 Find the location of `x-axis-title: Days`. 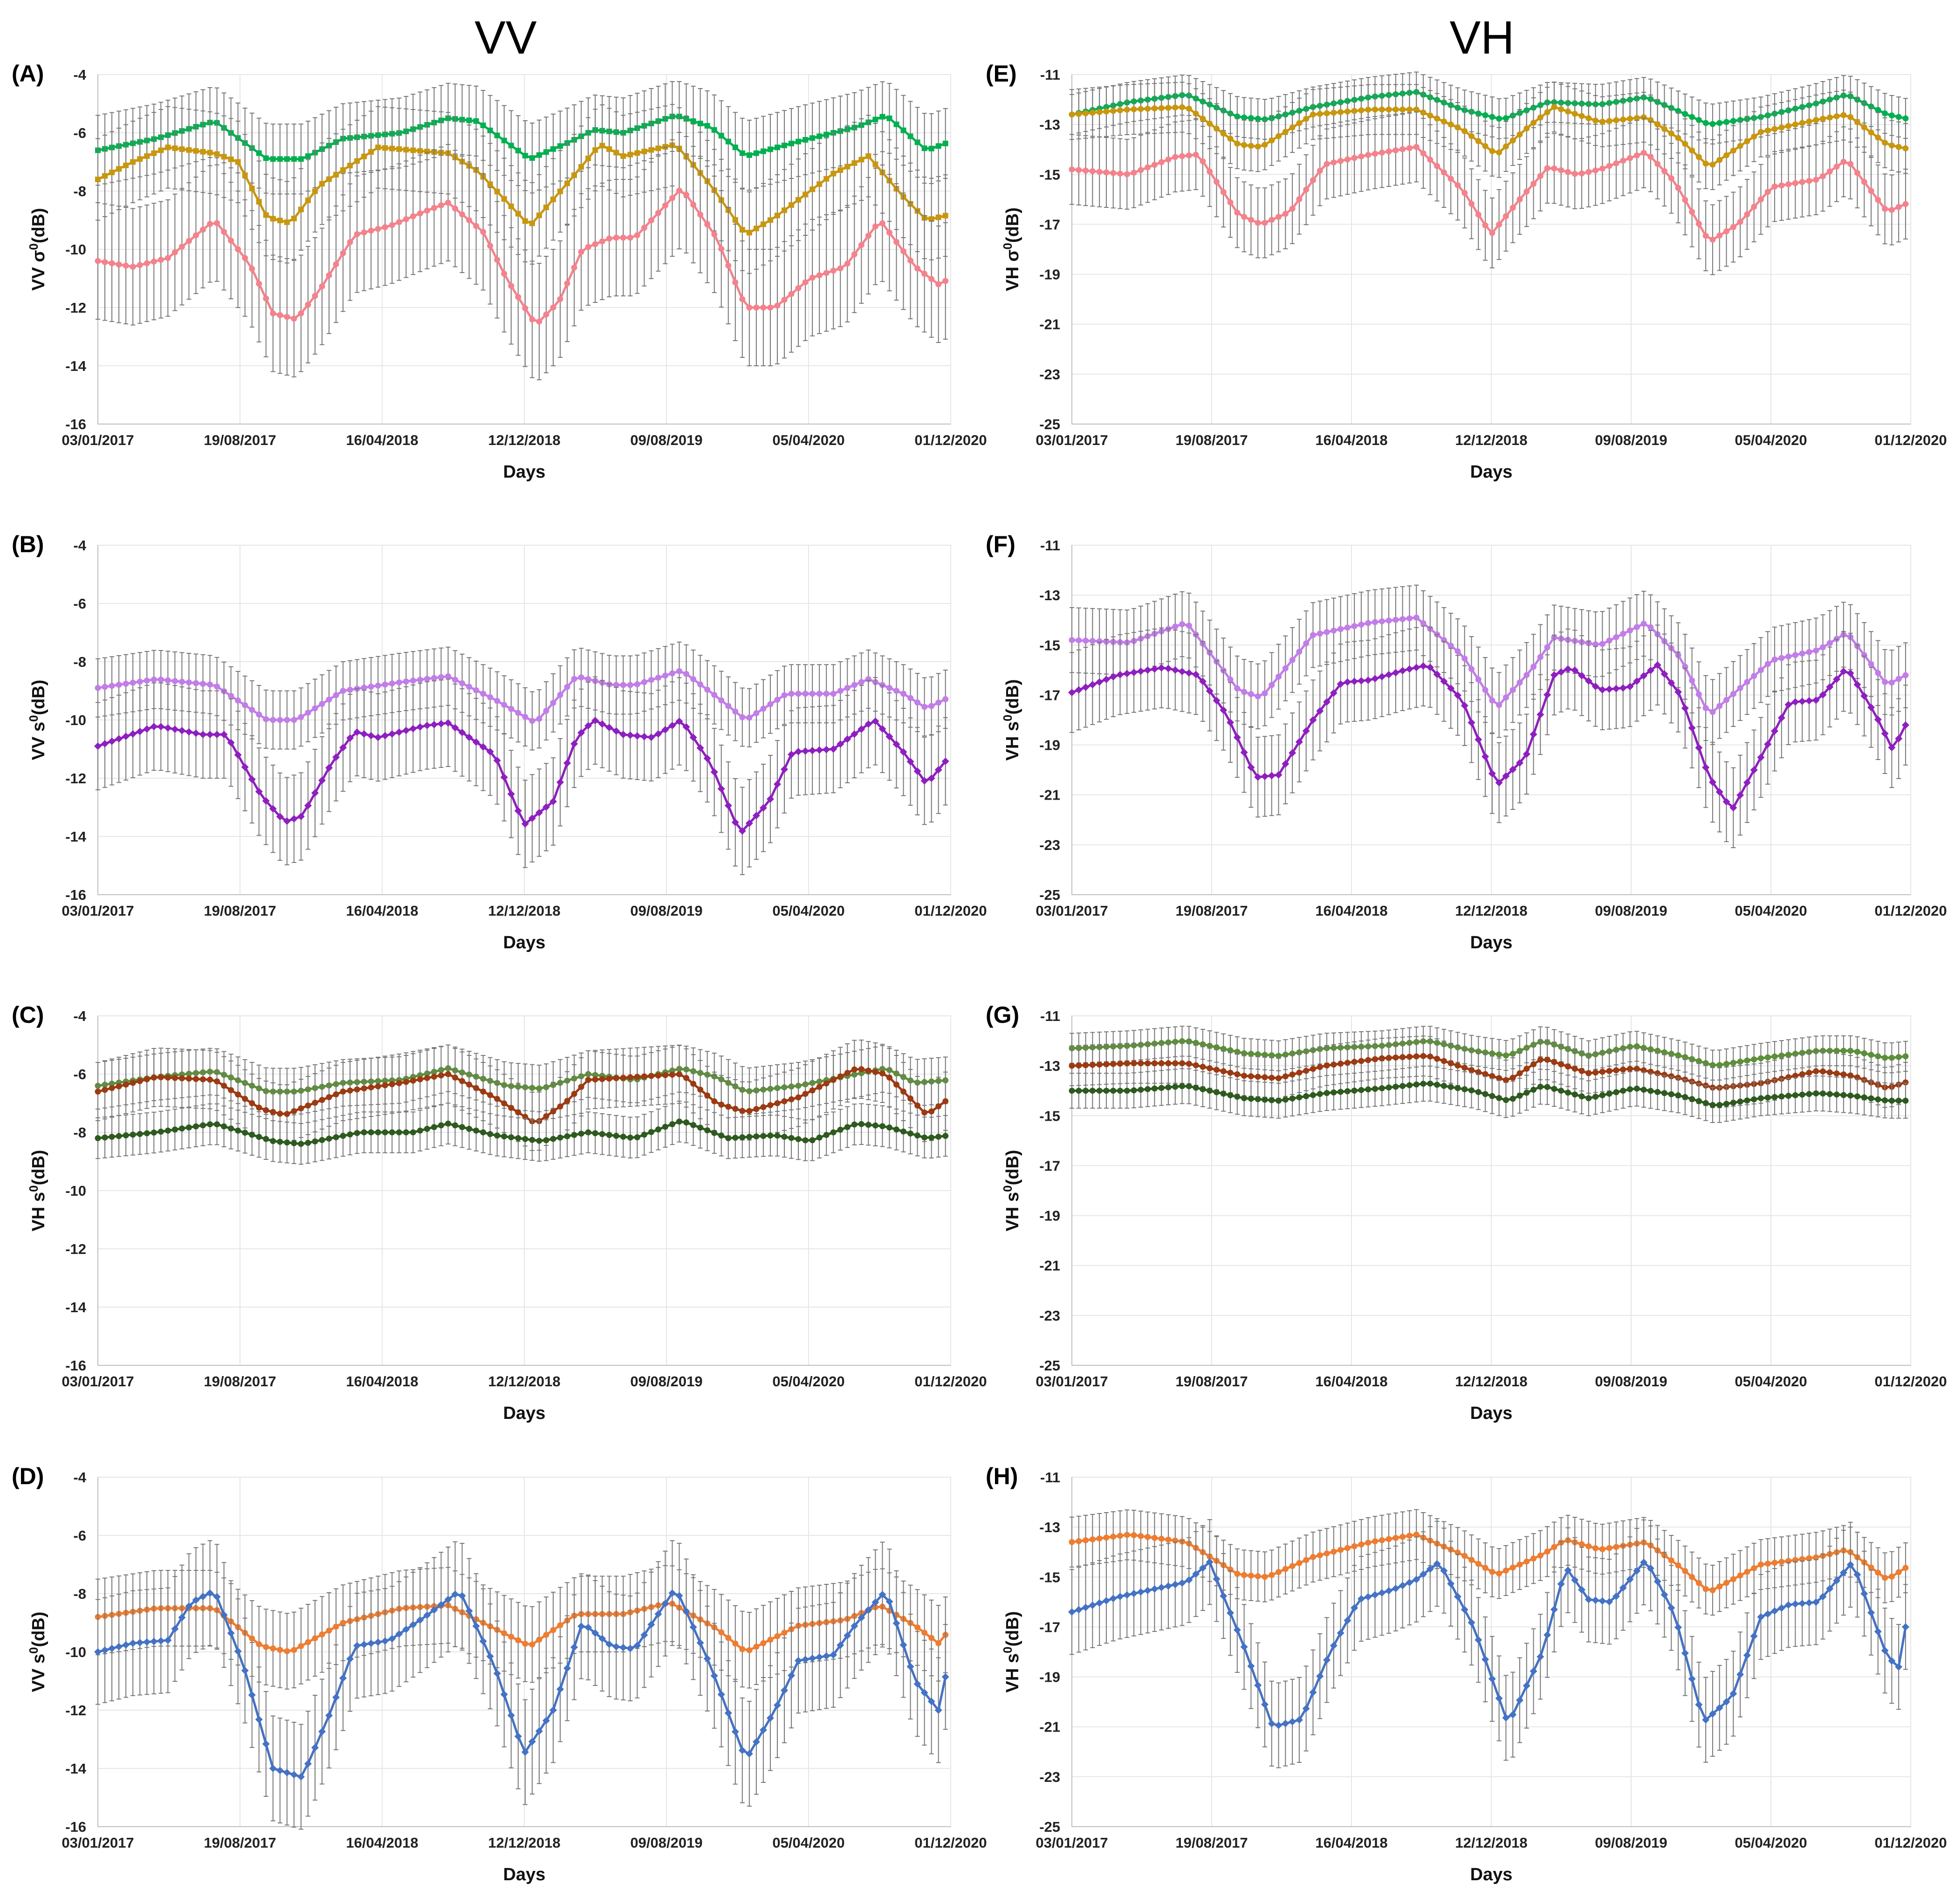

x-axis-title: Days is located at coordinates (524, 1413).